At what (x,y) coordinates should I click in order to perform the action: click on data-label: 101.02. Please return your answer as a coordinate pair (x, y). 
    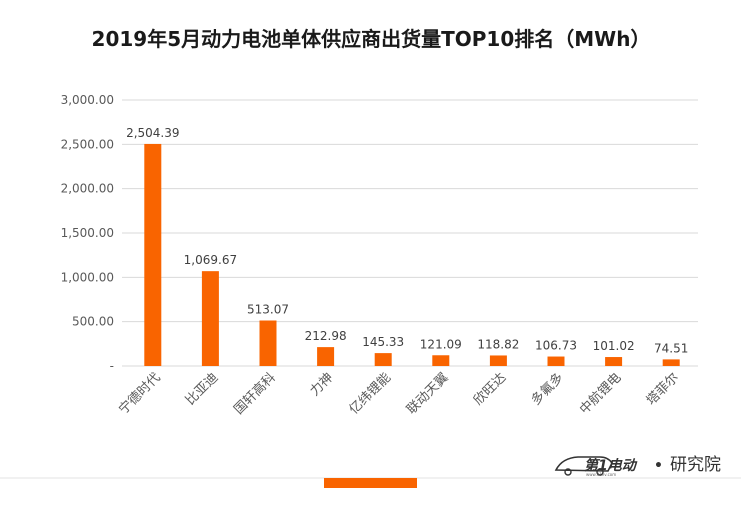
    Looking at the image, I should click on (614, 346).